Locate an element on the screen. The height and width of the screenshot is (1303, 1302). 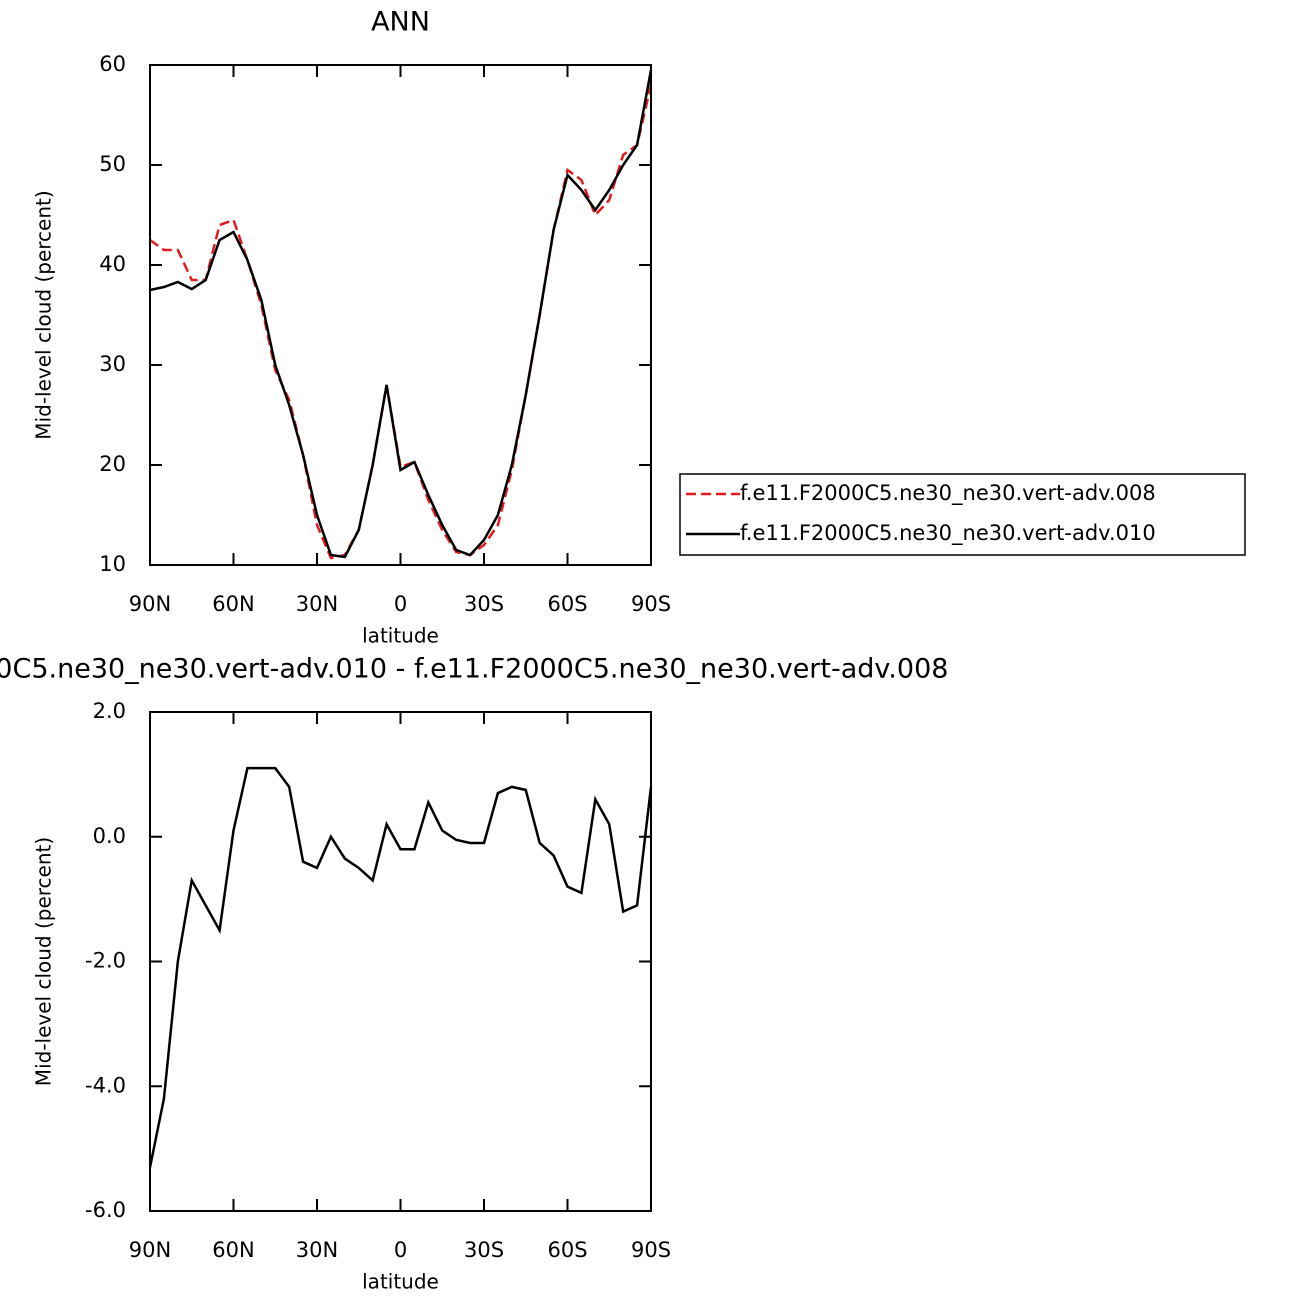
y-tick-label: 20 is located at coordinates (112, 464).